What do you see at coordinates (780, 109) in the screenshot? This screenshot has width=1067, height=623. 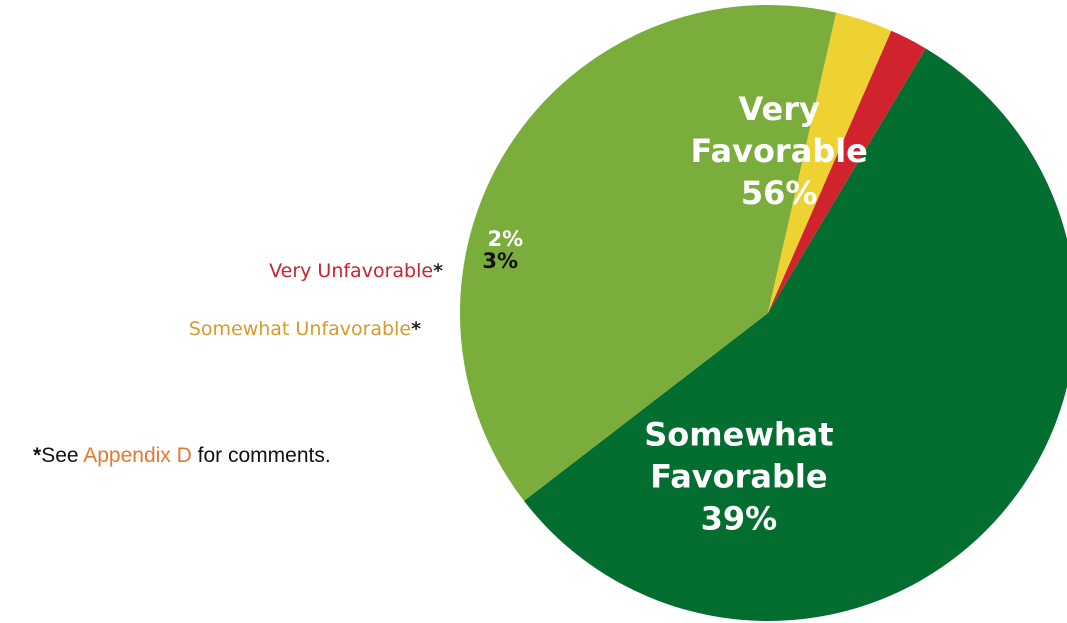 I see `very-favorable-name-label: Very` at bounding box center [780, 109].